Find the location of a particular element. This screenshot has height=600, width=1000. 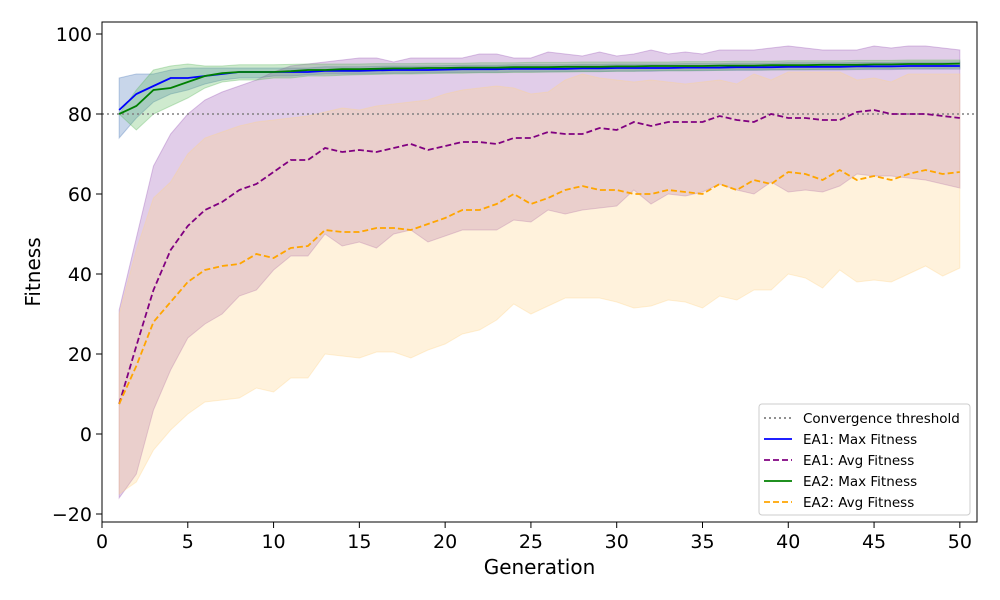

x-tick-label: 30 is located at coordinates (617, 542).